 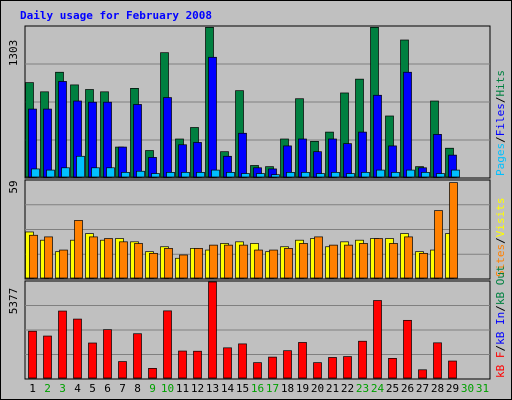 I want to click on x-tick-label: 12, so click(x=197, y=388).